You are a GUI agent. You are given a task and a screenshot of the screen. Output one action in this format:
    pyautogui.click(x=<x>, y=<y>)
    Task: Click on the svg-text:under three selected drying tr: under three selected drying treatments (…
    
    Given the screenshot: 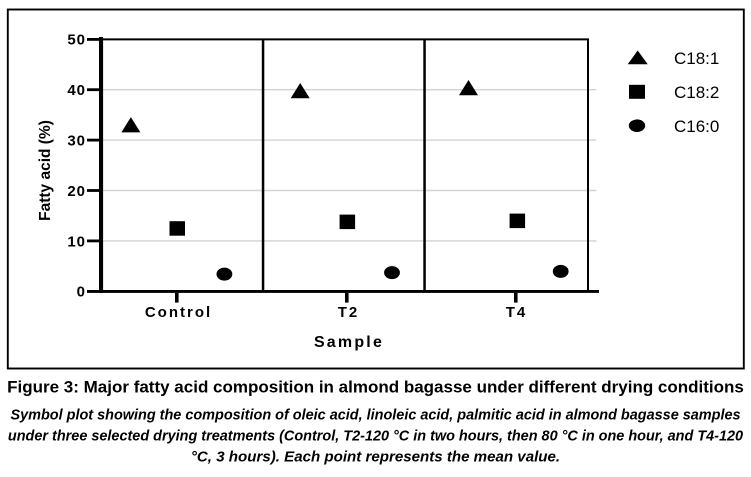 What is the action you would take?
    pyautogui.click(x=375, y=437)
    